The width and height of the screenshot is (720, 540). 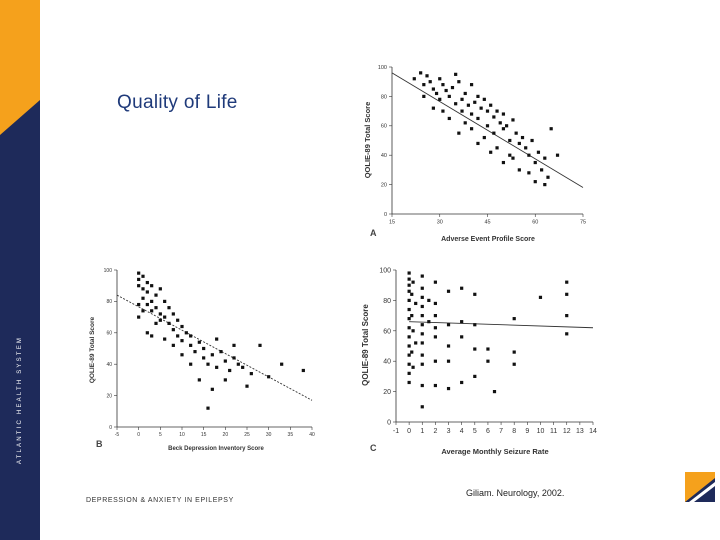 I want to click on x-tick-label: 9, so click(x=527, y=431).